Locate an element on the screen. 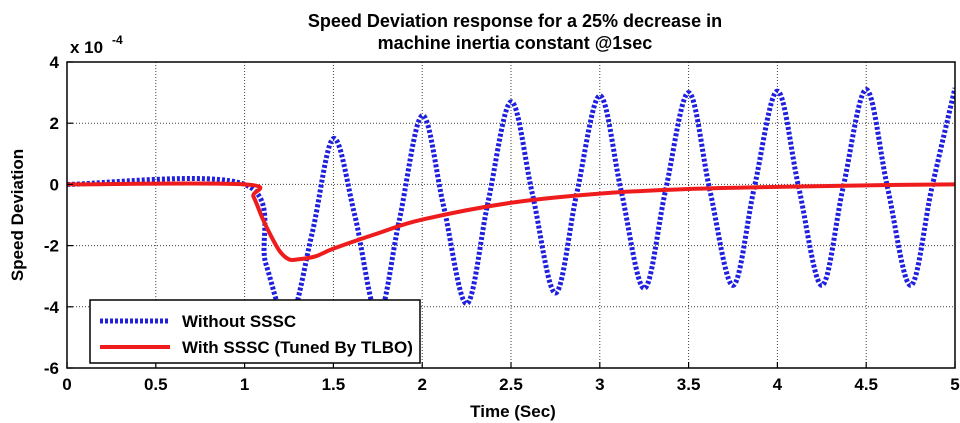 The width and height of the screenshot is (960, 423). y-axis-label: Speed Deviation is located at coordinates (17, 215).